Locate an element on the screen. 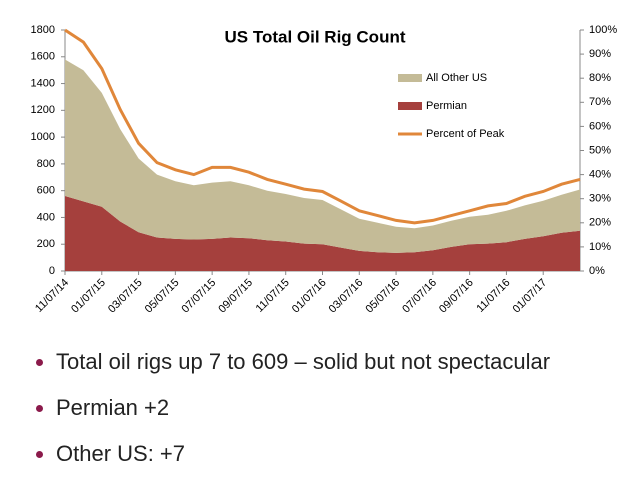  y2-tick-label: 40% is located at coordinates (600, 175).